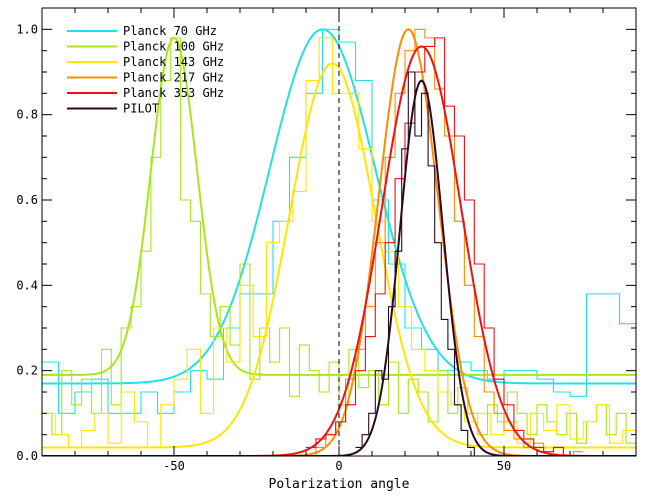  Describe the element at coordinates (504, 466) in the screenshot. I see `x-tick-label: 50` at that location.